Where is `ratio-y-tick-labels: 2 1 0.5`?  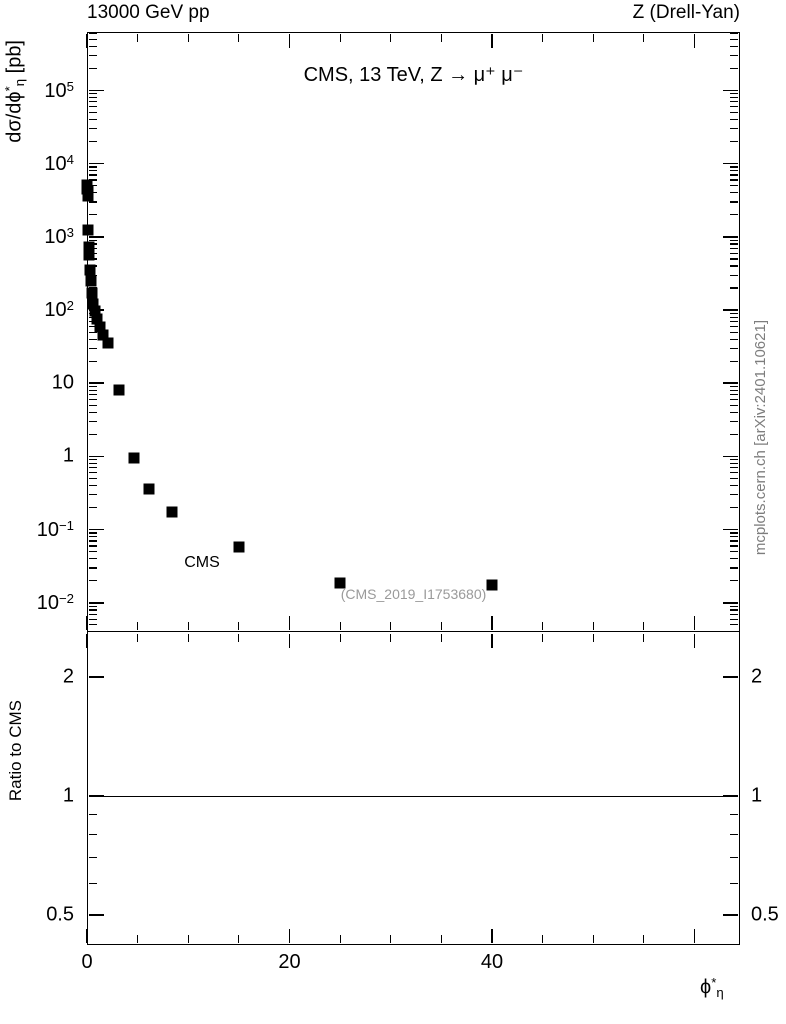 ratio-y-tick-labels: 2 1 0.5 is located at coordinates (41, 512).